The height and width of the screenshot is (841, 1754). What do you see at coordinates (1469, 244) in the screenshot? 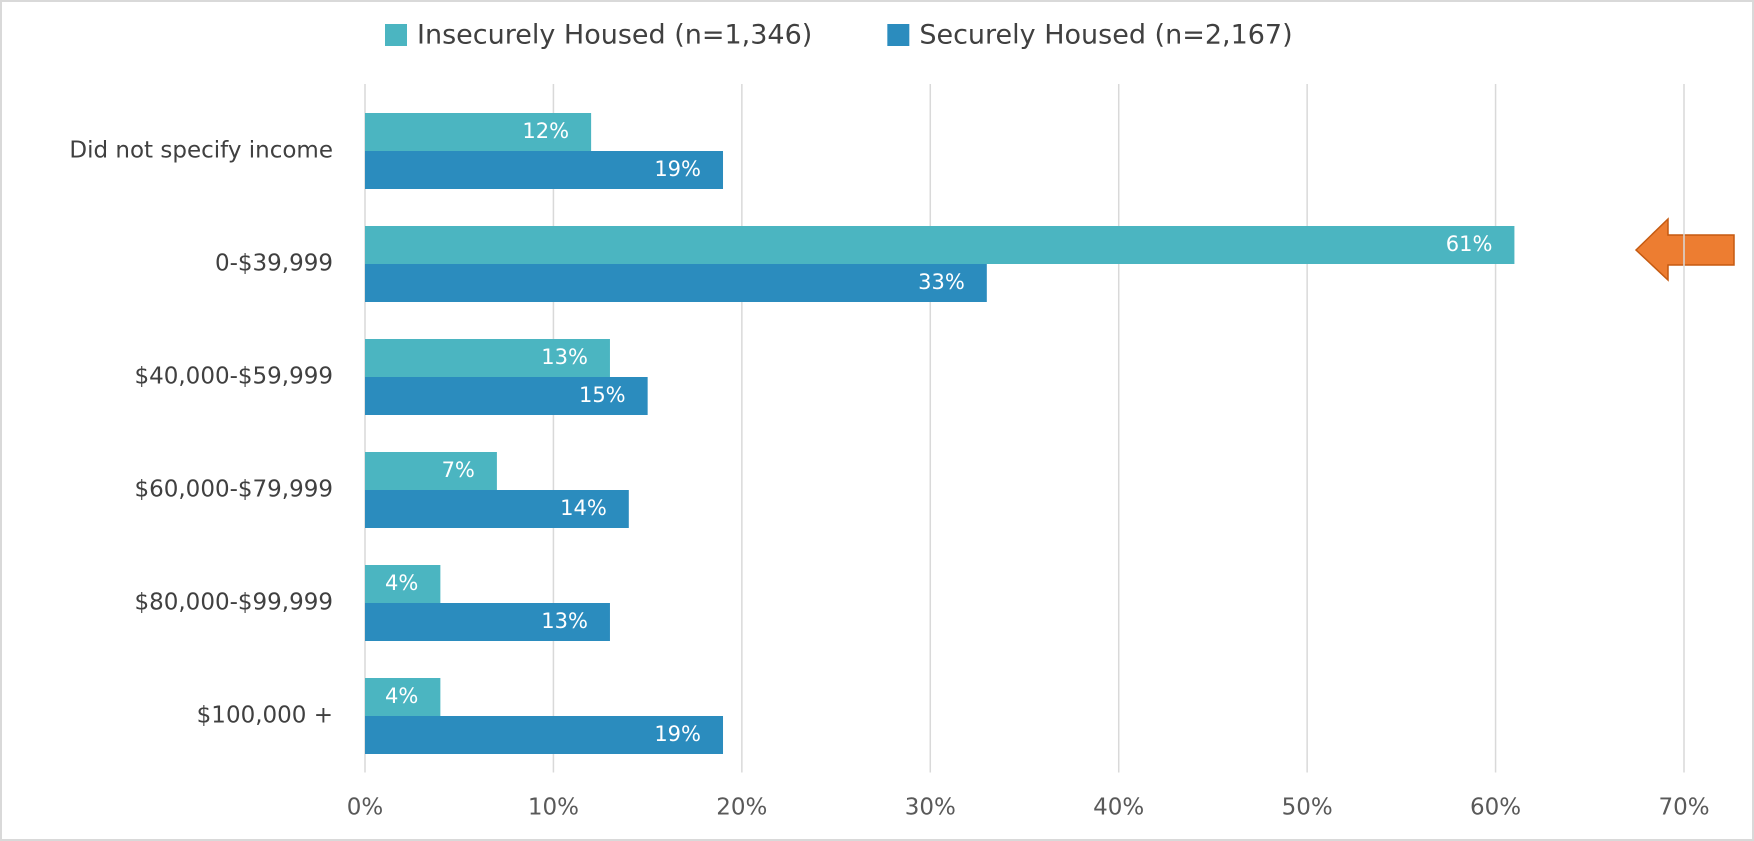
I see `data-label: 61%` at bounding box center [1469, 244].